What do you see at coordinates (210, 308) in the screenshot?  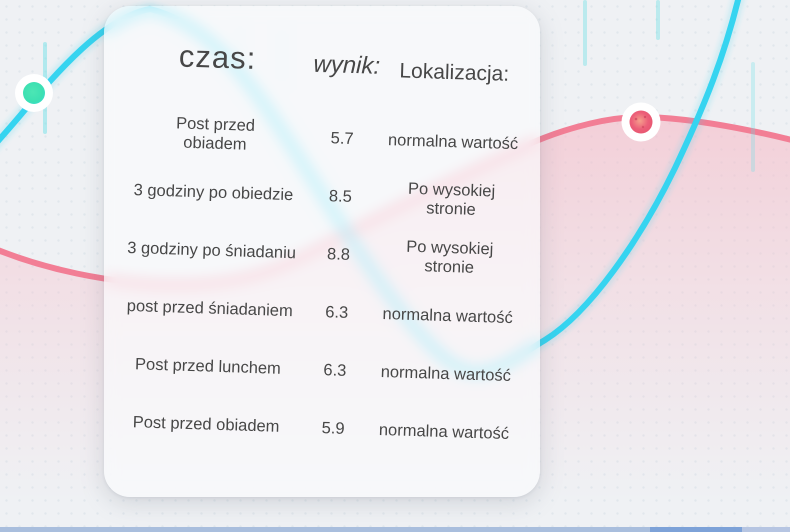 I see `time-cell: post przed śniadaniem` at bounding box center [210, 308].